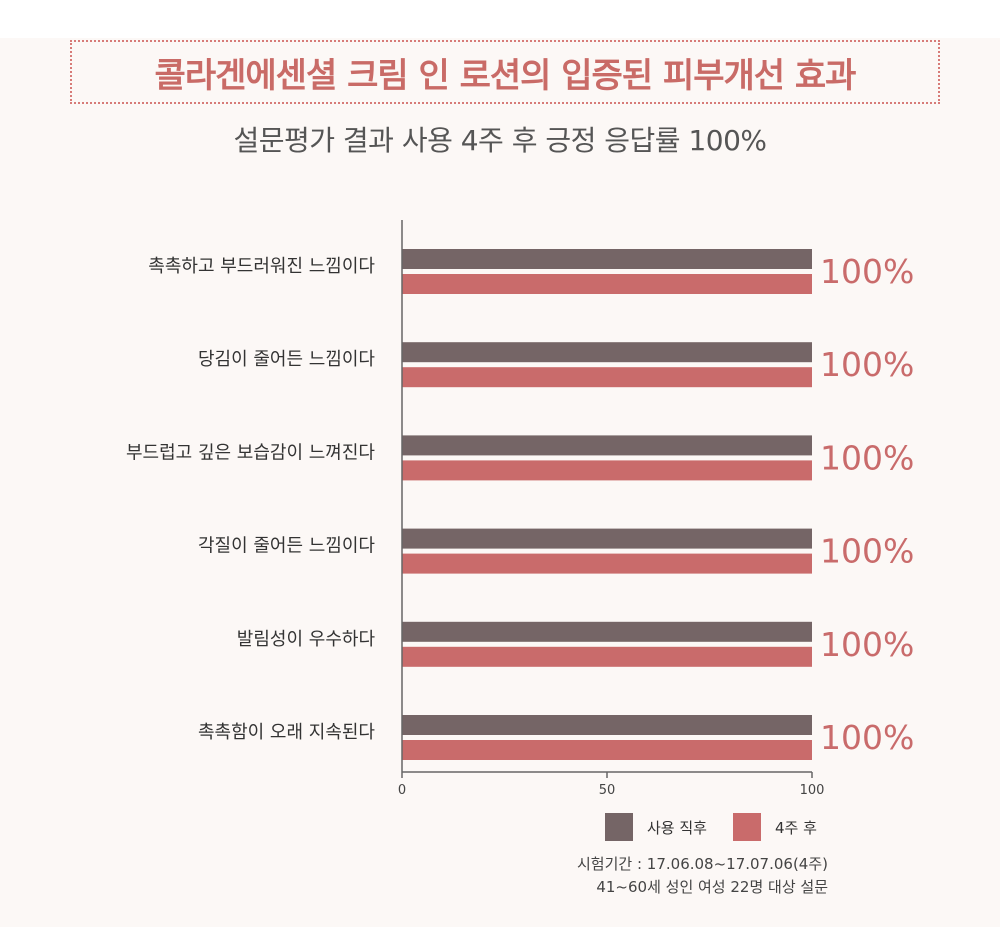  I want to click on chart-title: 콜라겐에센셜 크림 인 로션의 입증된 피부개선 효과, so click(505, 75).